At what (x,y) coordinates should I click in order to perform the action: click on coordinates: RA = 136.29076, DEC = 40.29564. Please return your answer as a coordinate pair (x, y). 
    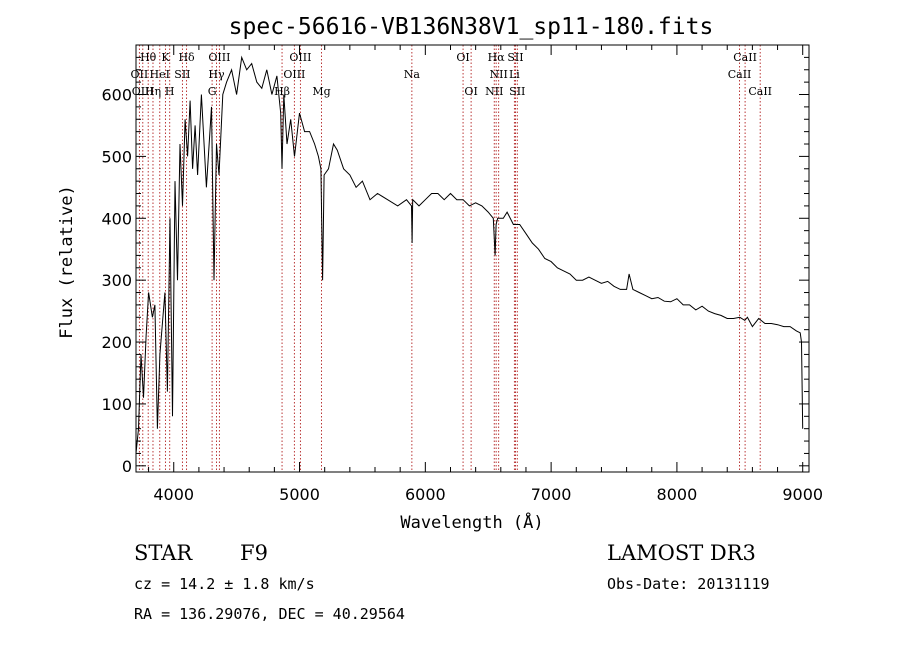
    Looking at the image, I should click on (269, 614).